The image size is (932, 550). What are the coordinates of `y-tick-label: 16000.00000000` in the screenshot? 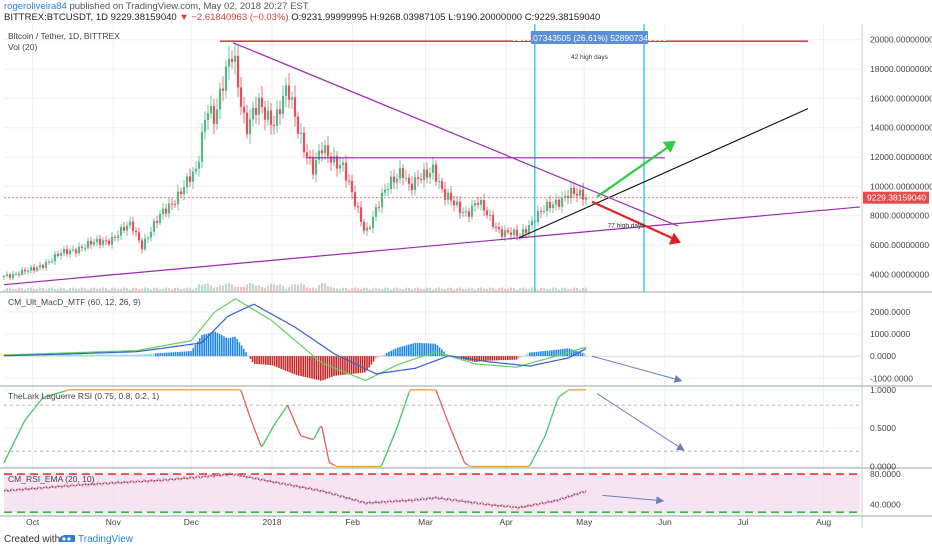 It's located at (901, 98).